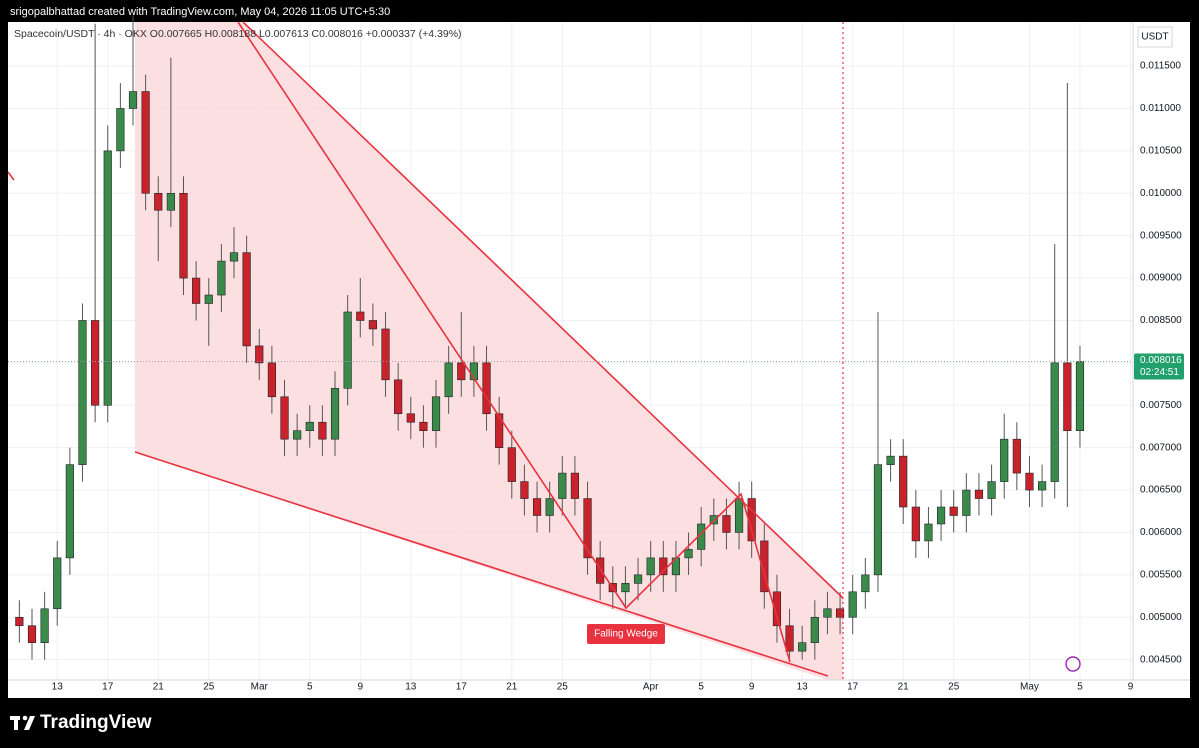 This screenshot has width=1199, height=748. I want to click on last-price-box, so click(1159, 366).